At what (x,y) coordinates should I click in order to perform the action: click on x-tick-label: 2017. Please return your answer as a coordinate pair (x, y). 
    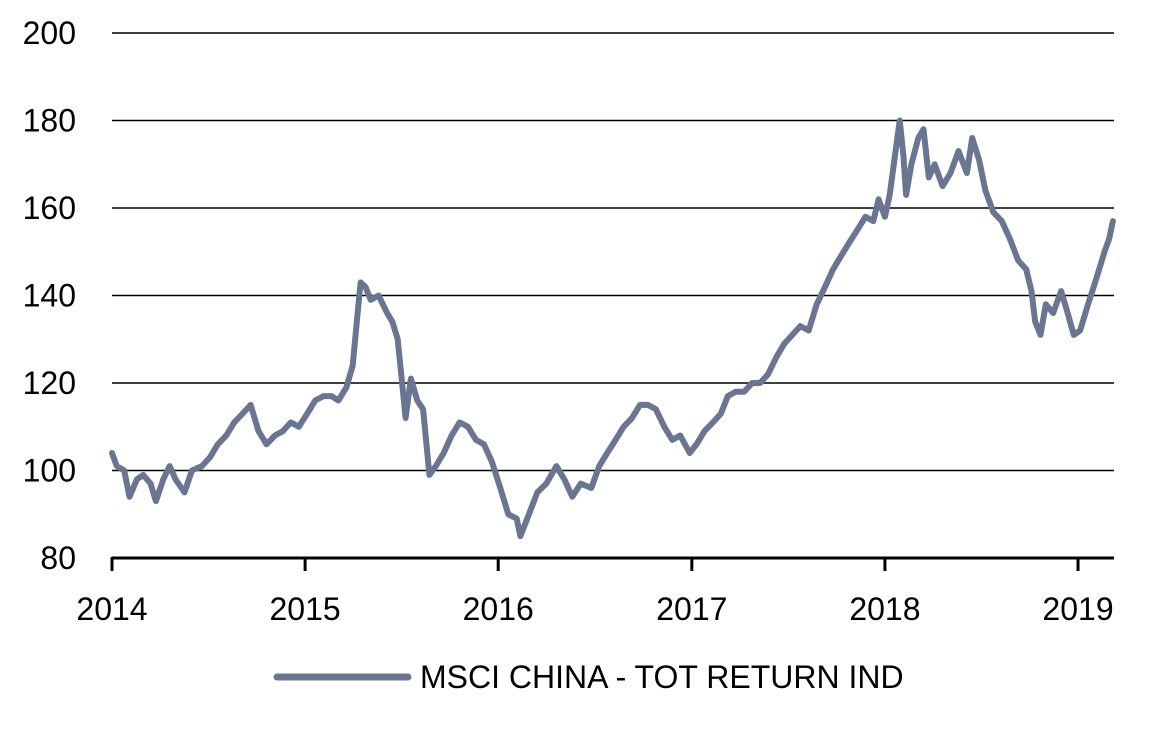
    Looking at the image, I should click on (691, 609).